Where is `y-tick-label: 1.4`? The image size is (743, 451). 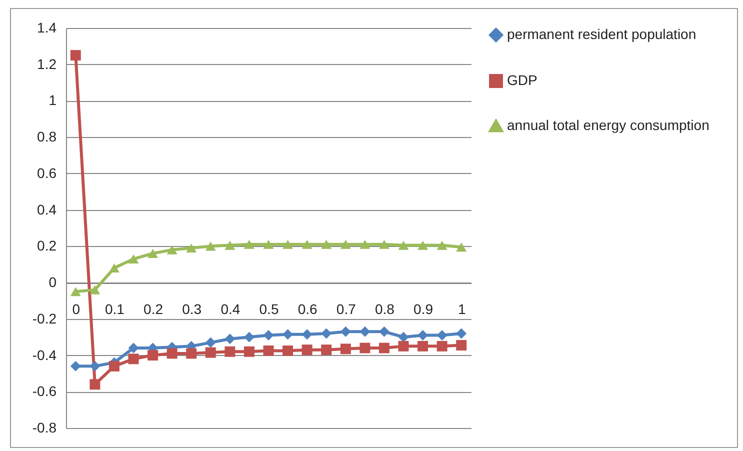 y-tick-label: 1.4 is located at coordinates (47, 28).